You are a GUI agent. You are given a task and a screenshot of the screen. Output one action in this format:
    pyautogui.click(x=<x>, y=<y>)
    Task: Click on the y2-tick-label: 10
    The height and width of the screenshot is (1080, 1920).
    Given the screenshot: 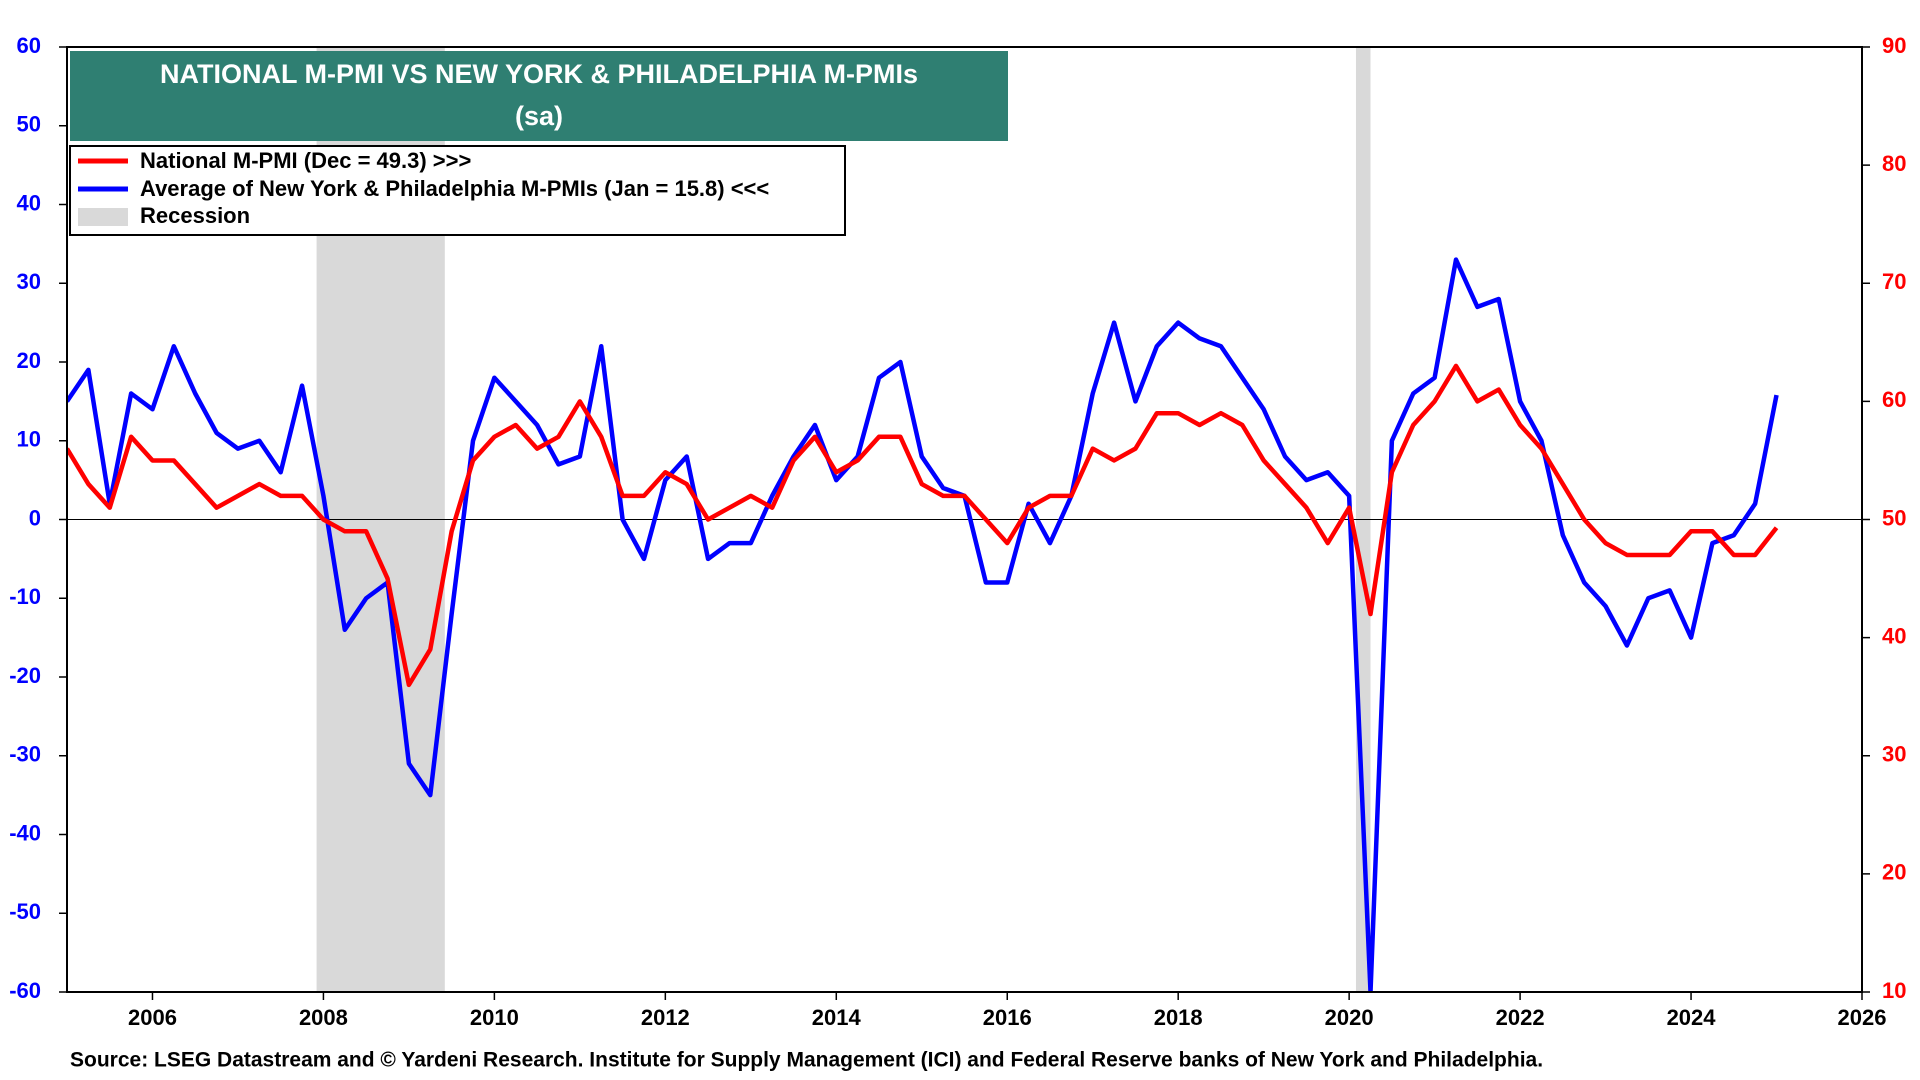 What is the action you would take?
    pyautogui.click(x=1894, y=990)
    